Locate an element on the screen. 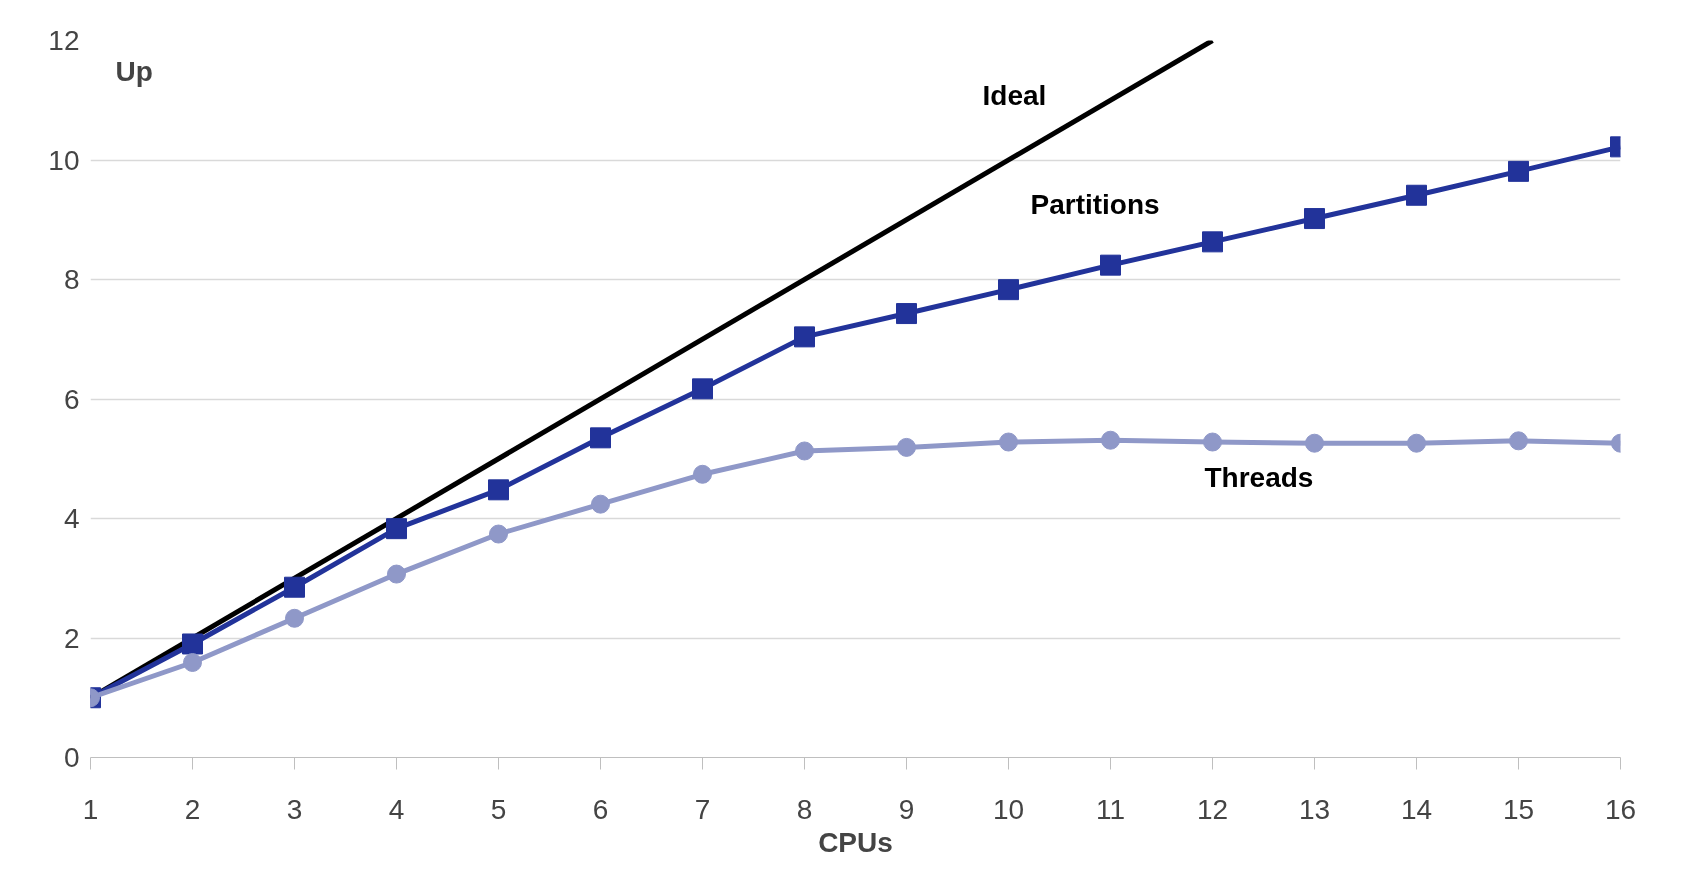 The height and width of the screenshot is (874, 1683). series-label: Ideal is located at coordinates (1014, 95).